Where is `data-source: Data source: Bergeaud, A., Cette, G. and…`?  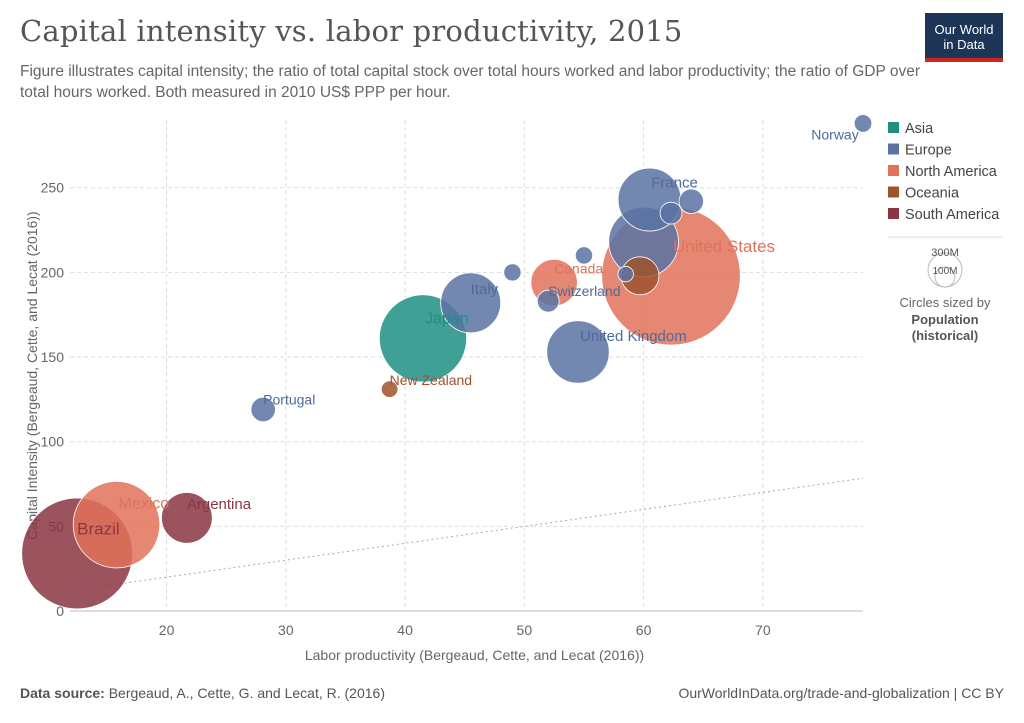
data-source: Data source: Bergeaud, A., Cette, G. and… is located at coordinates (202, 693).